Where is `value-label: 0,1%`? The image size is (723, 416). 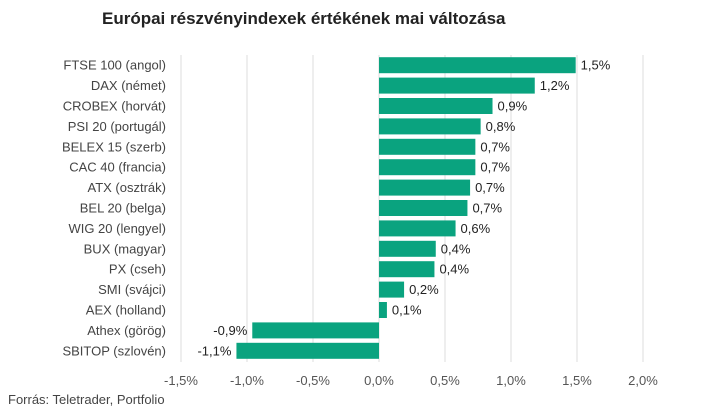
value-label: 0,1% is located at coordinates (407, 310).